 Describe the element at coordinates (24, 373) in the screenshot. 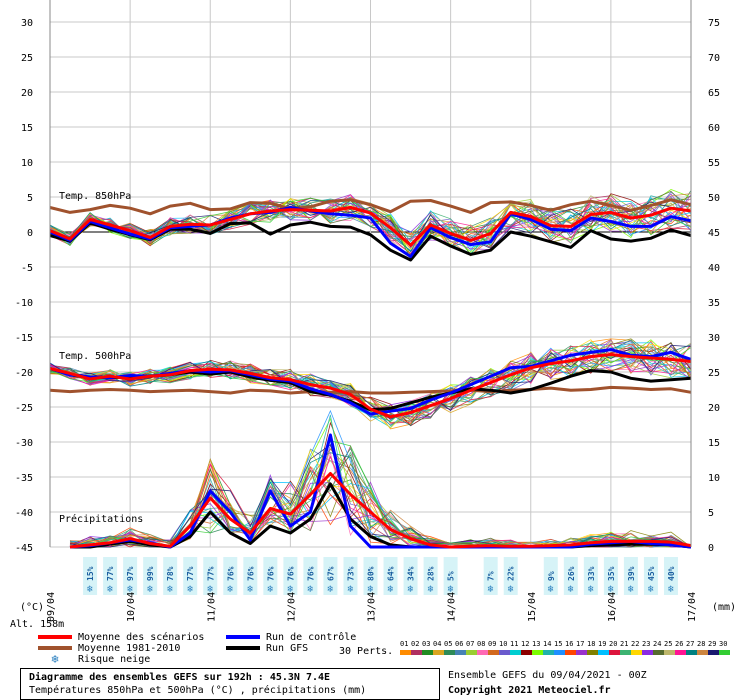

I see `left-tick-label: -20` at that location.